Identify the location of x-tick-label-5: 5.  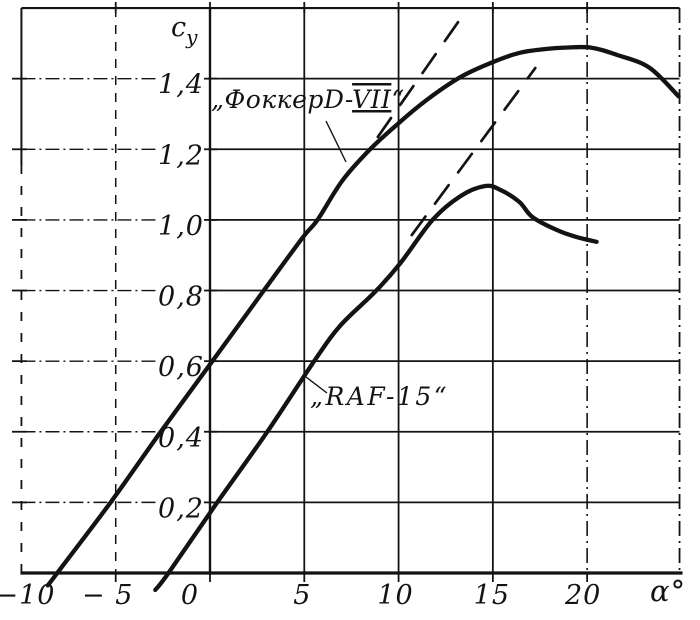
(302, 595).